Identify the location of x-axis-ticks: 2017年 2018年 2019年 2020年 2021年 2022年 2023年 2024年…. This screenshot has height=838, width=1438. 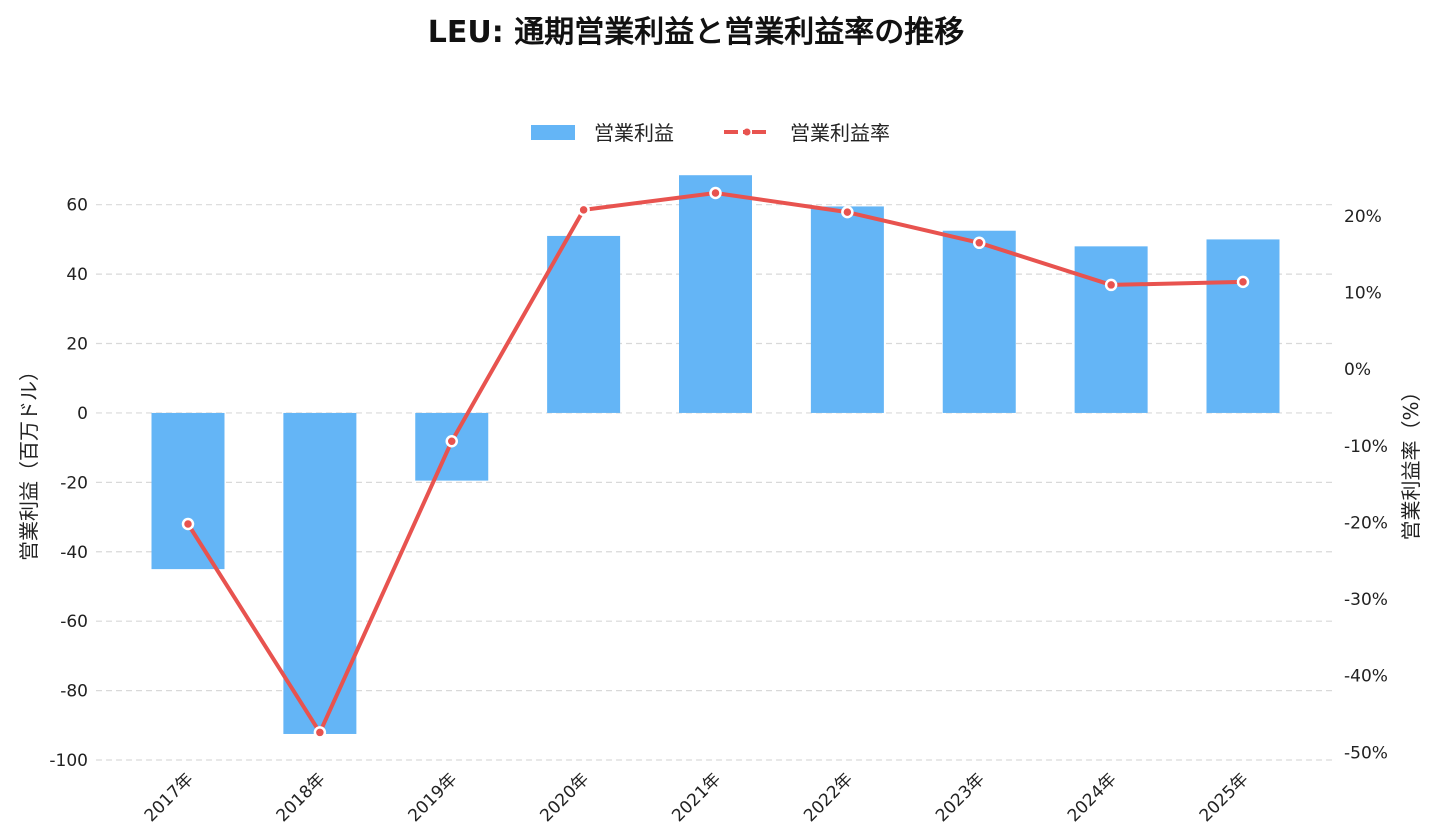
(697, 797).